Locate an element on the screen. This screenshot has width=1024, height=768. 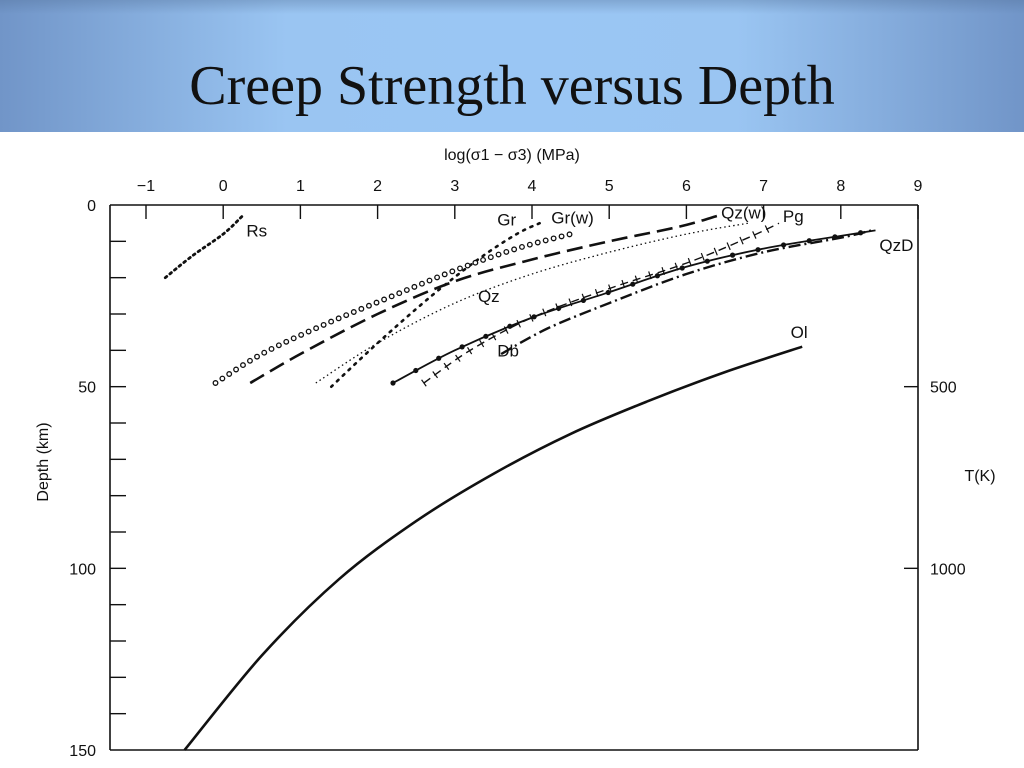
depth-tick-label-50: 50 is located at coordinates (87, 388).